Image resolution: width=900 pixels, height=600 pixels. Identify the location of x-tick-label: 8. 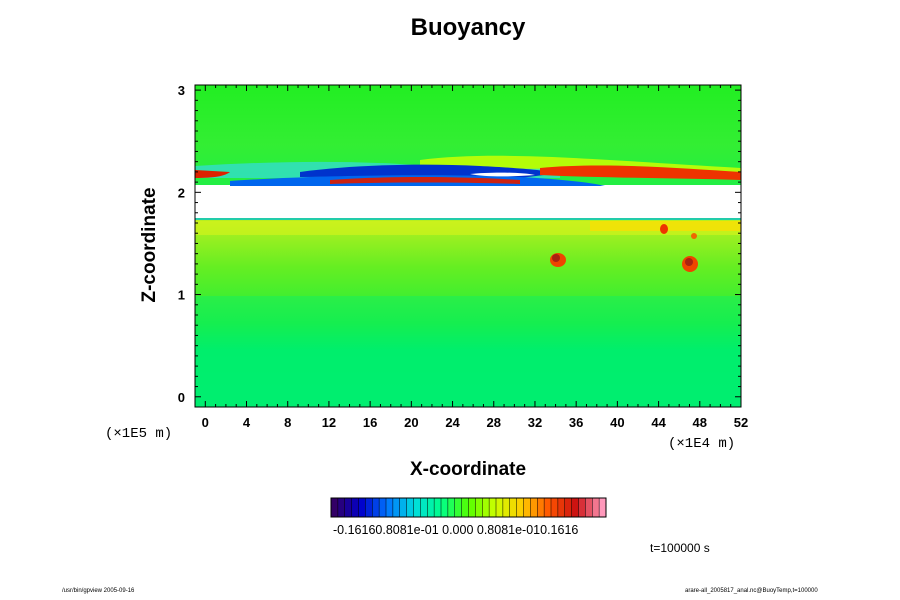
(287, 422).